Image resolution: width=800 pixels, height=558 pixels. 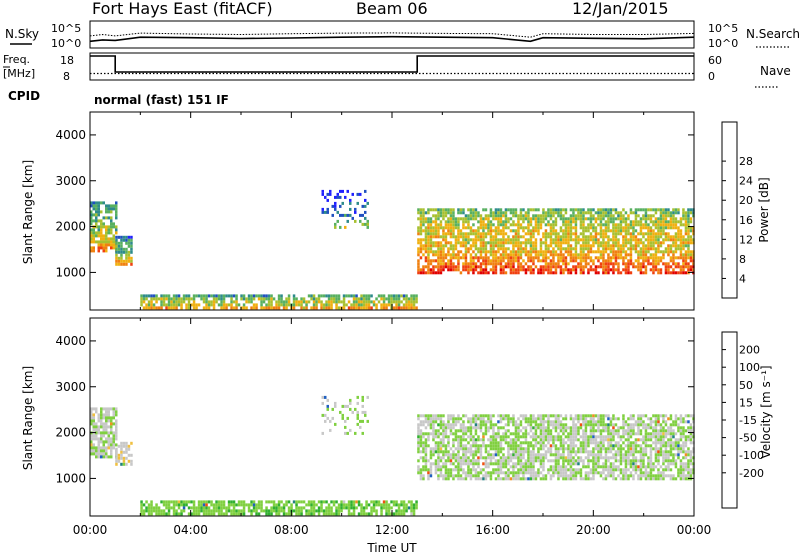 What do you see at coordinates (711, 76) in the screenshot?
I see `nave-tick-bottom: 0` at bounding box center [711, 76].